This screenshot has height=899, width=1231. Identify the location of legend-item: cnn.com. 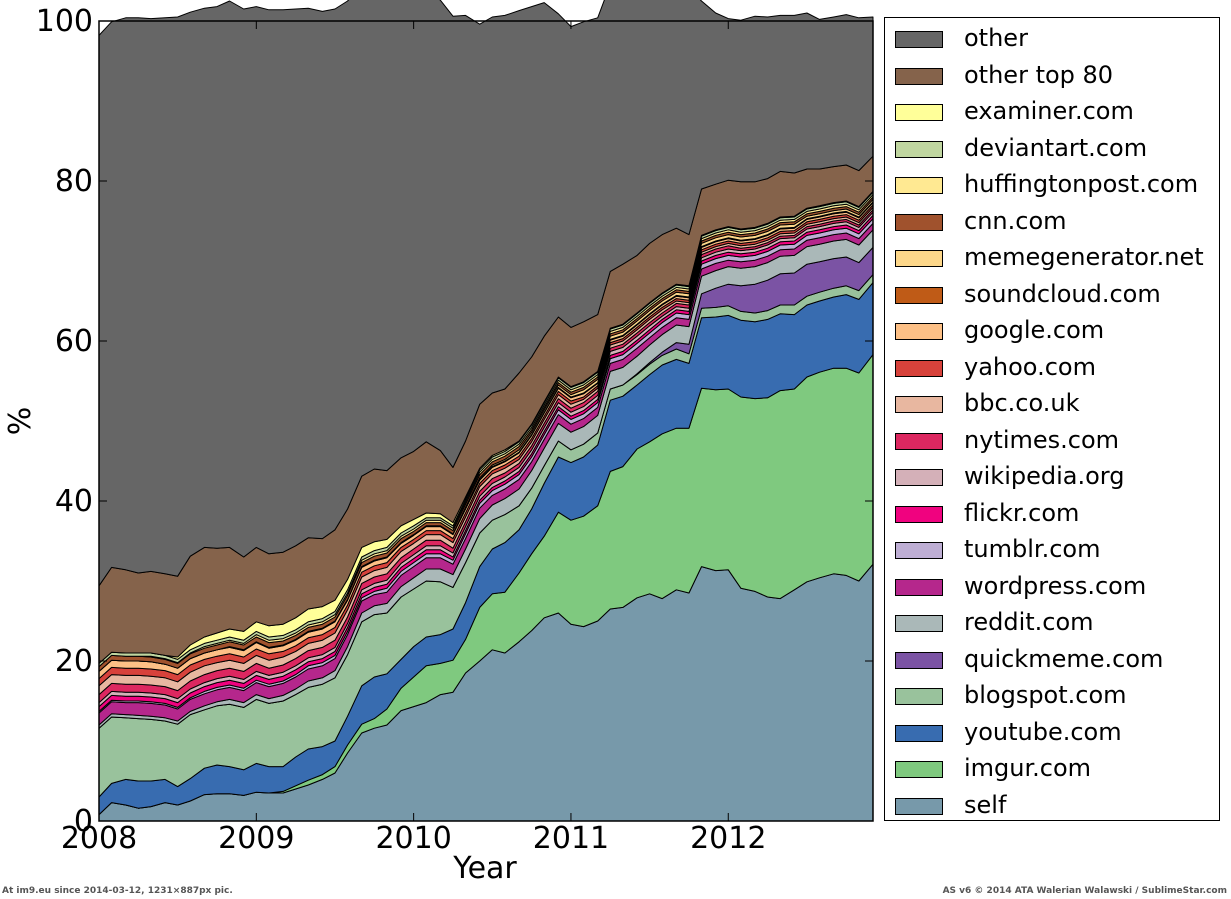
(1055, 220).